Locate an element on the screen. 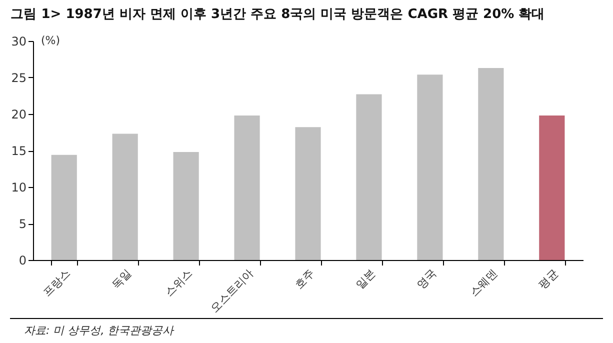  x-tick-label: 평균 is located at coordinates (548, 279).